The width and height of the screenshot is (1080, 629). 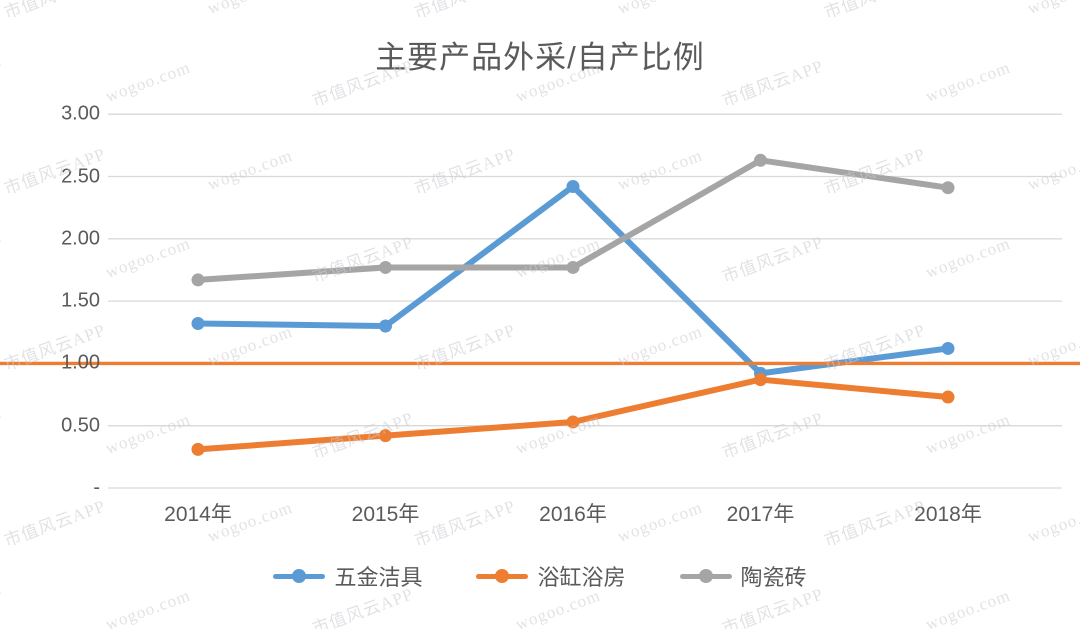 I want to click on x-axis-tick-label: 2017年, so click(x=760, y=514).